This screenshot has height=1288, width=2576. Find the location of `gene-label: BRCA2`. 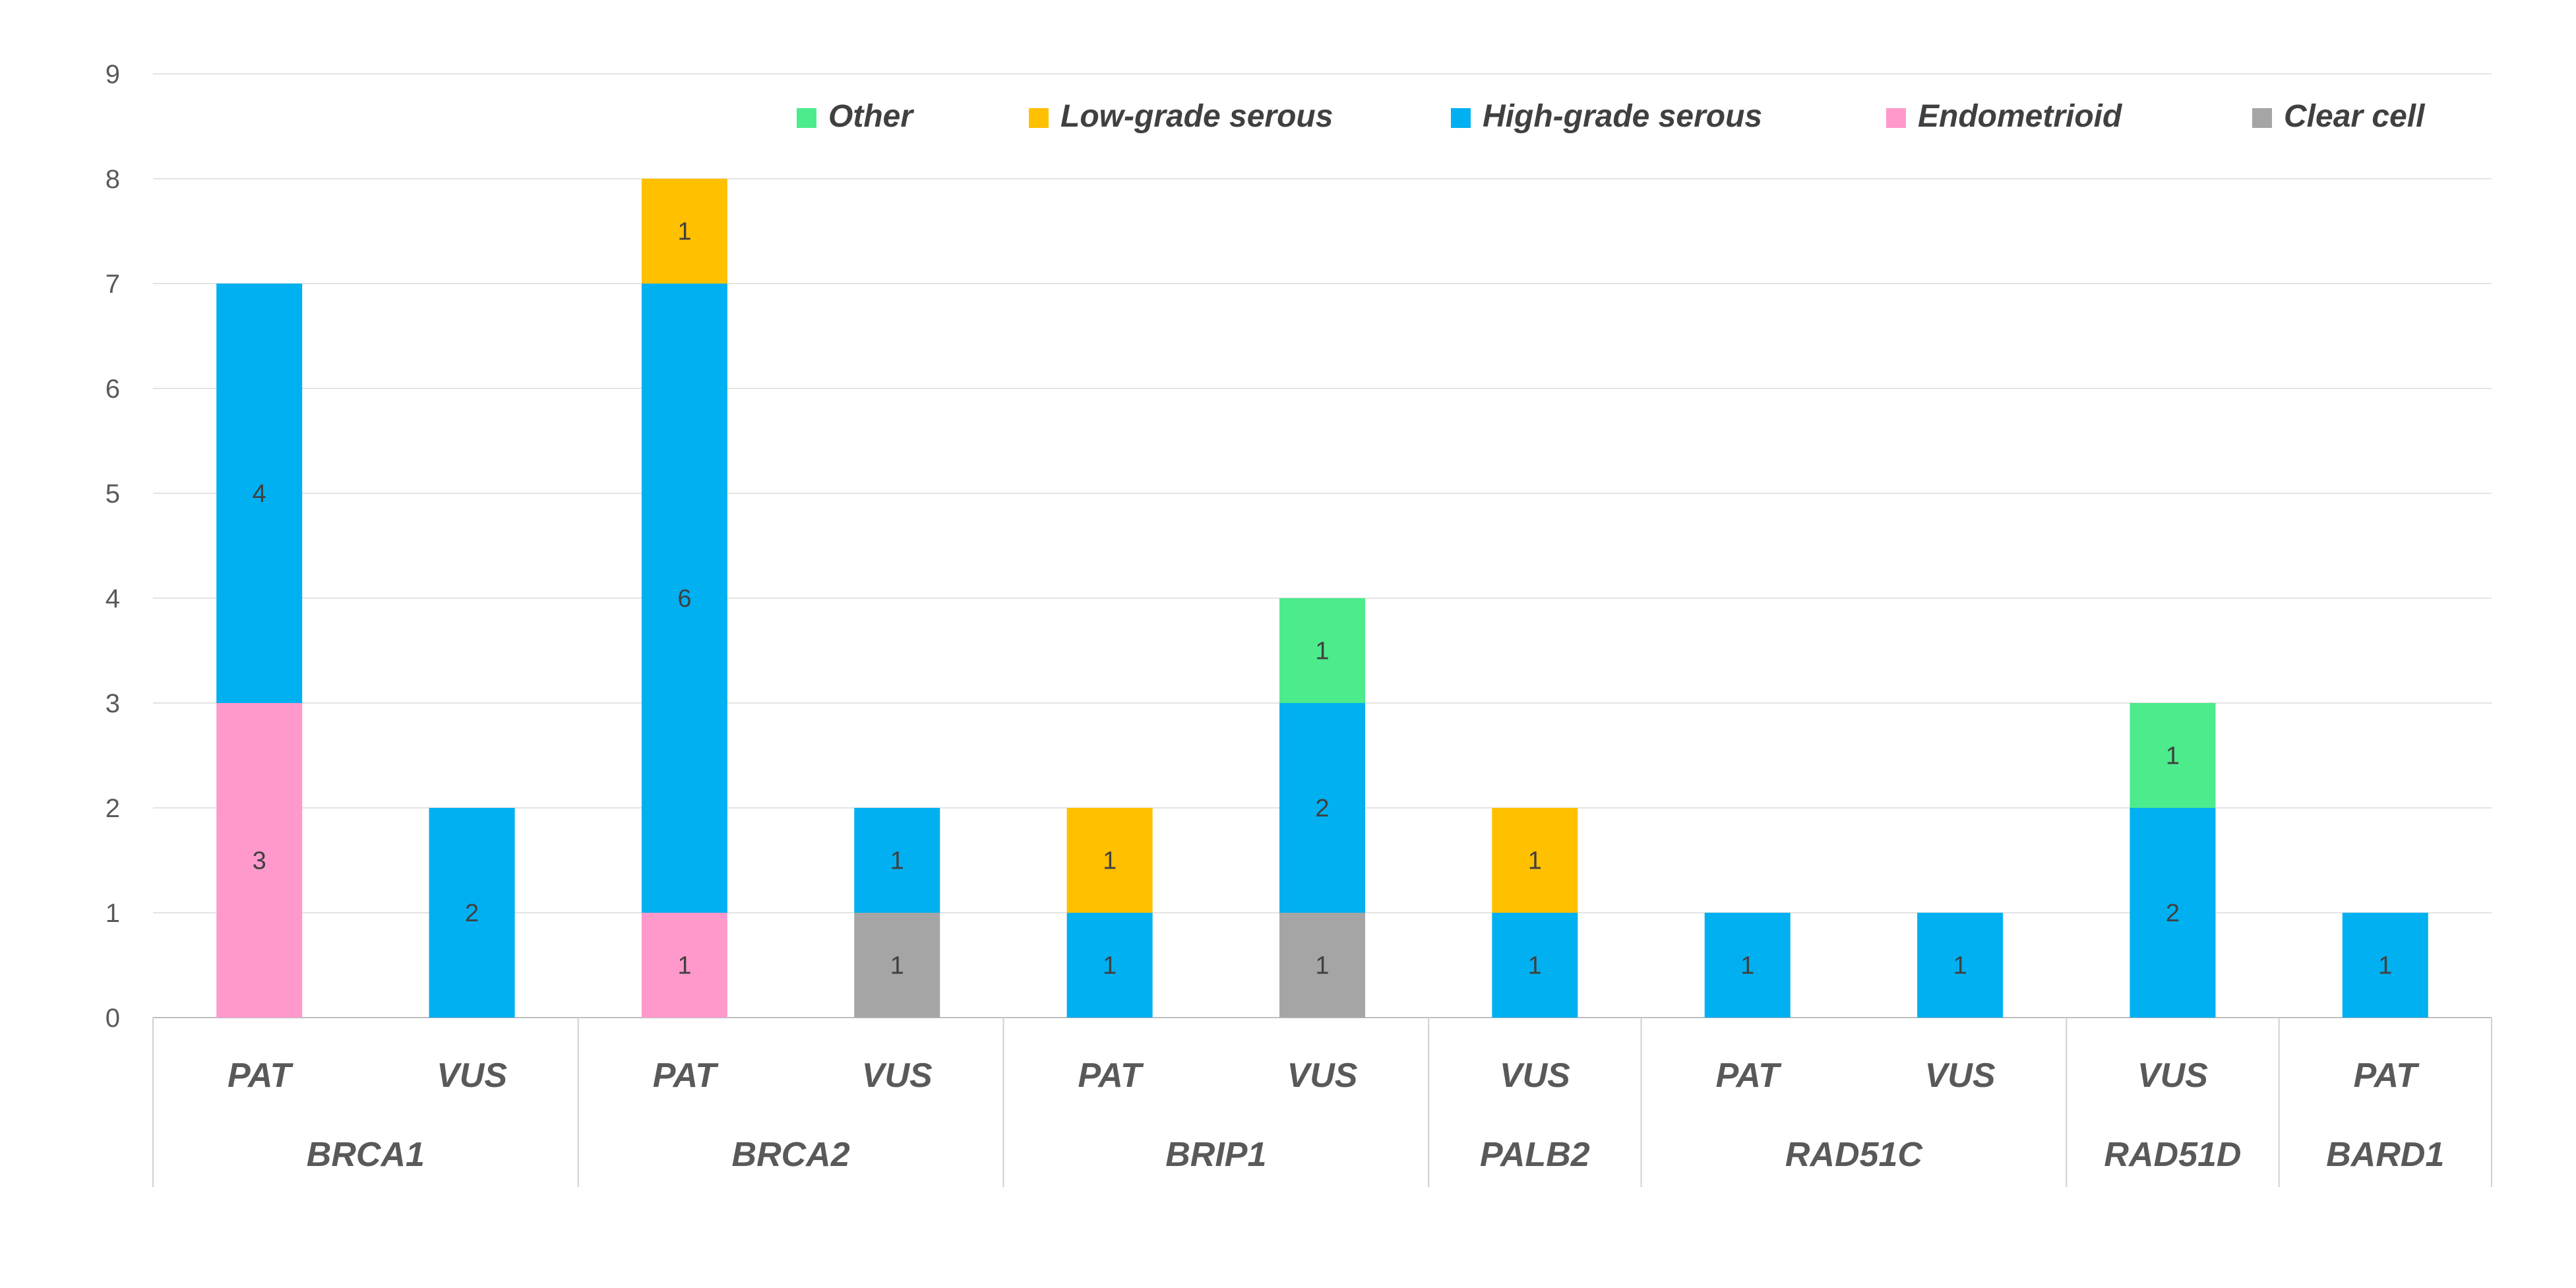

gene-label: BRCA2 is located at coordinates (791, 1155).